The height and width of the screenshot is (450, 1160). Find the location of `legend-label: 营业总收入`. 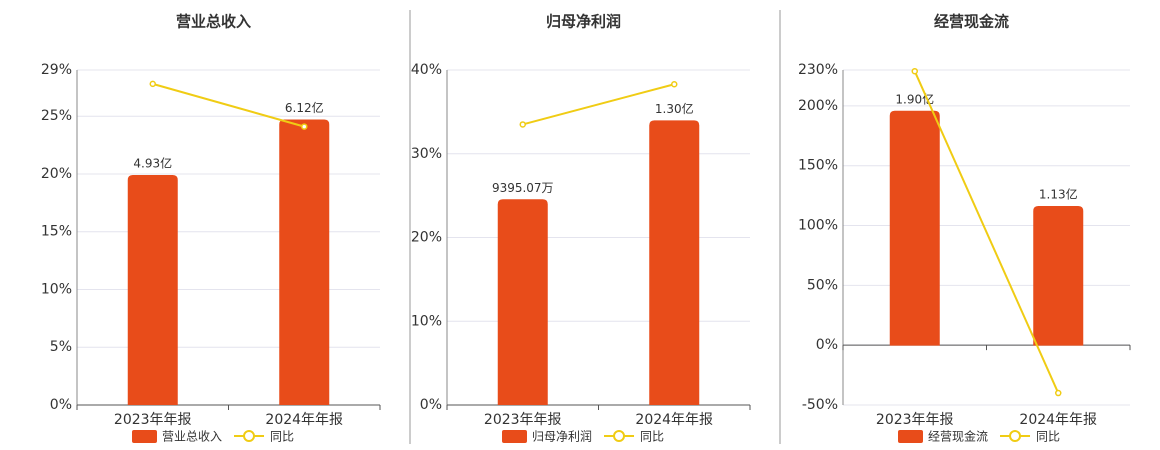

legend-label: 营业总收入 is located at coordinates (192, 437).